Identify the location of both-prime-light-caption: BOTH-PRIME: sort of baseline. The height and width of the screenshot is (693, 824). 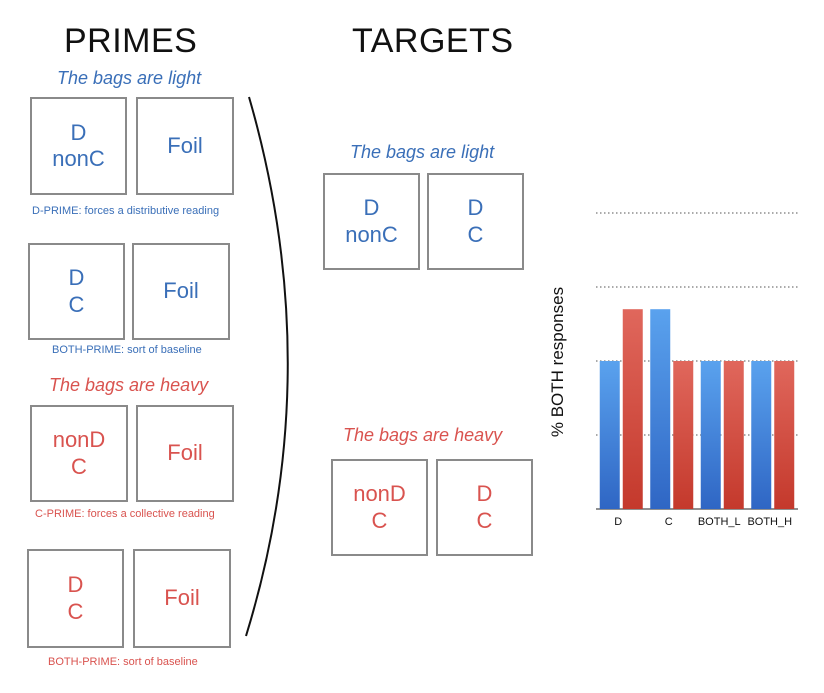
(127, 350).